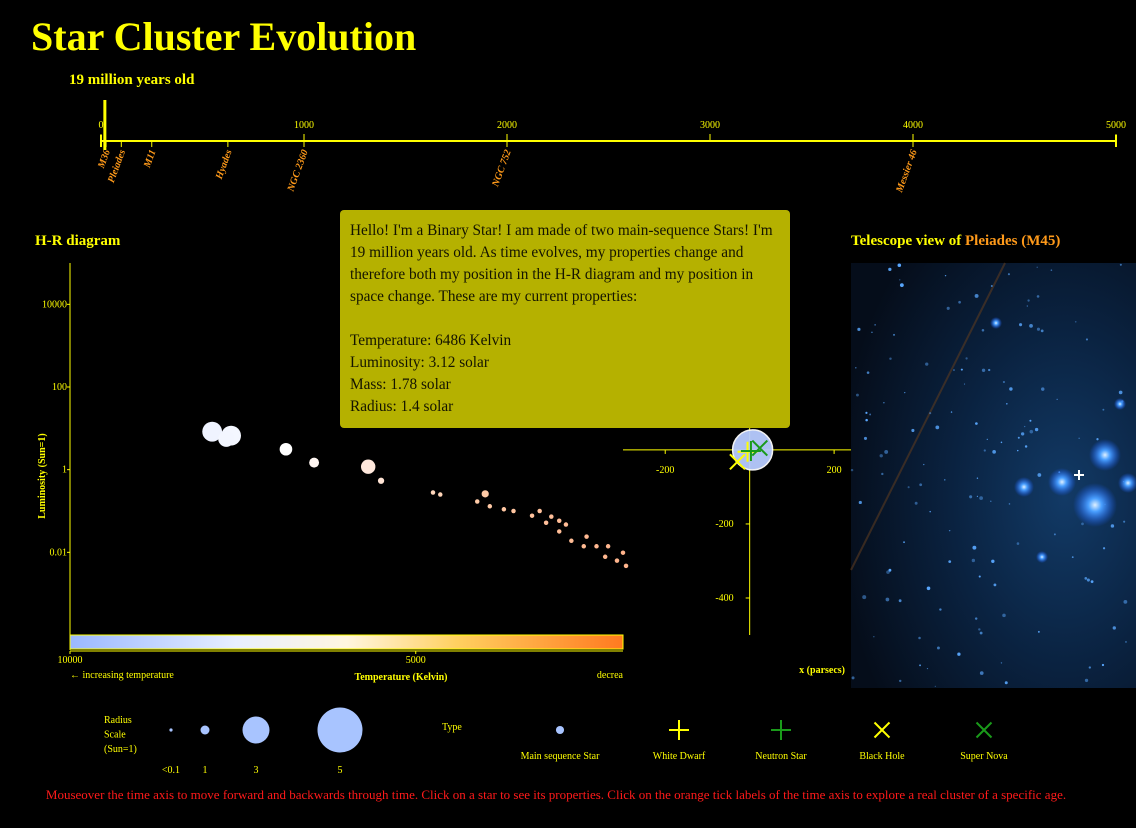  Describe the element at coordinates (507, 125) in the screenshot. I see `tick-label: 2000` at that location.